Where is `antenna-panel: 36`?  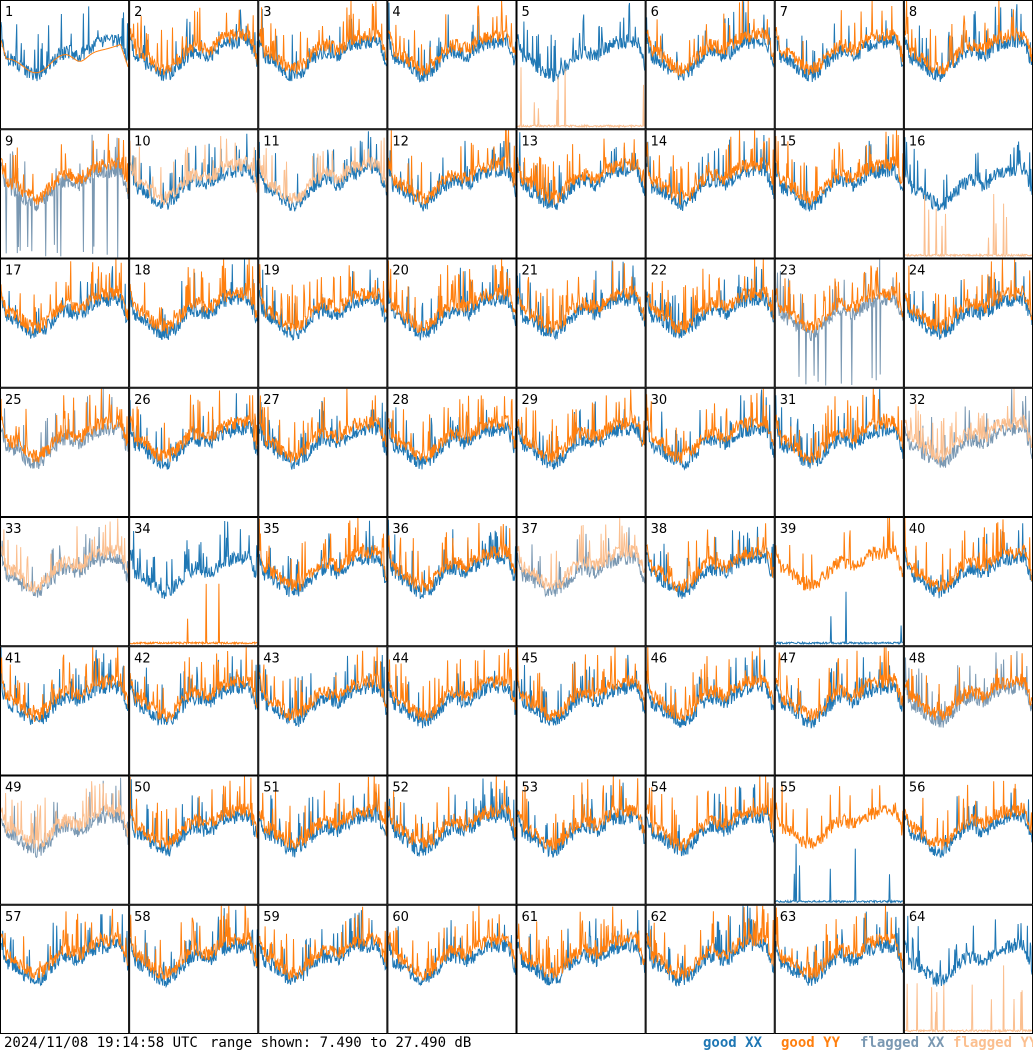 antenna-panel: 36 is located at coordinates (452, 582).